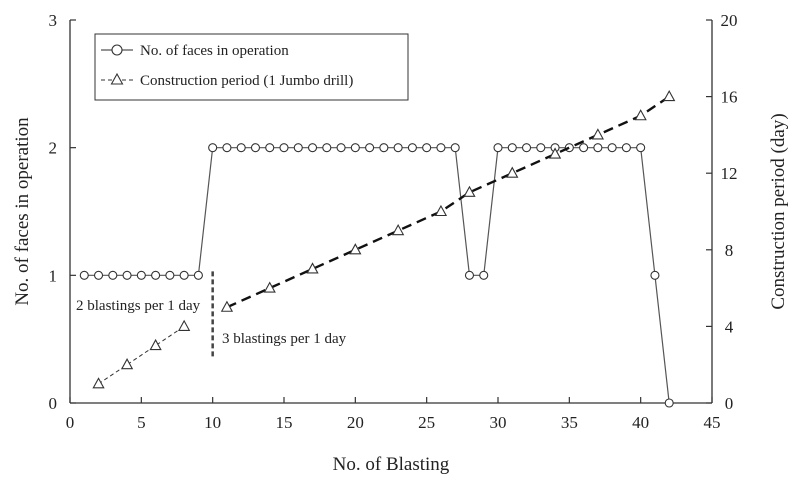  Describe the element at coordinates (22, 211) in the screenshot. I see `y-left-axis-title: No. of faces in operation` at that location.